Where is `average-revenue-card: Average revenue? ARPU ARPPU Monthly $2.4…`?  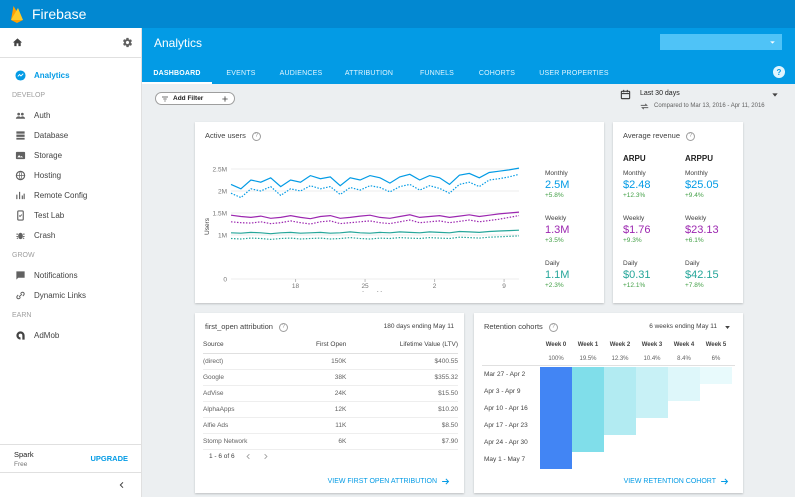 average-revenue-card: Average revenue? ARPU ARPPU Monthly $2.4… is located at coordinates (678, 212).